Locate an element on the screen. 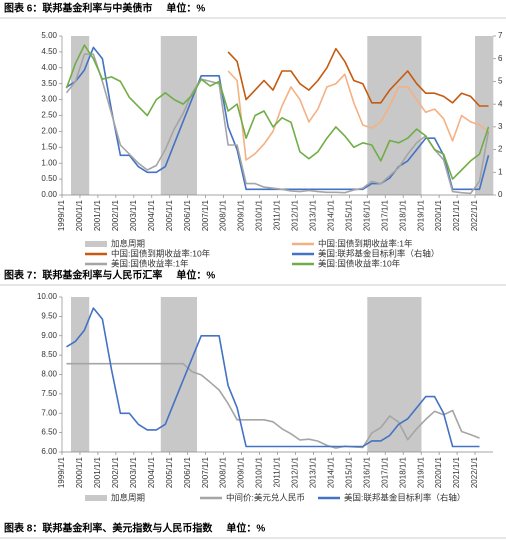 The width and height of the screenshot is (506, 541). series-line is located at coordinates (358, 77).